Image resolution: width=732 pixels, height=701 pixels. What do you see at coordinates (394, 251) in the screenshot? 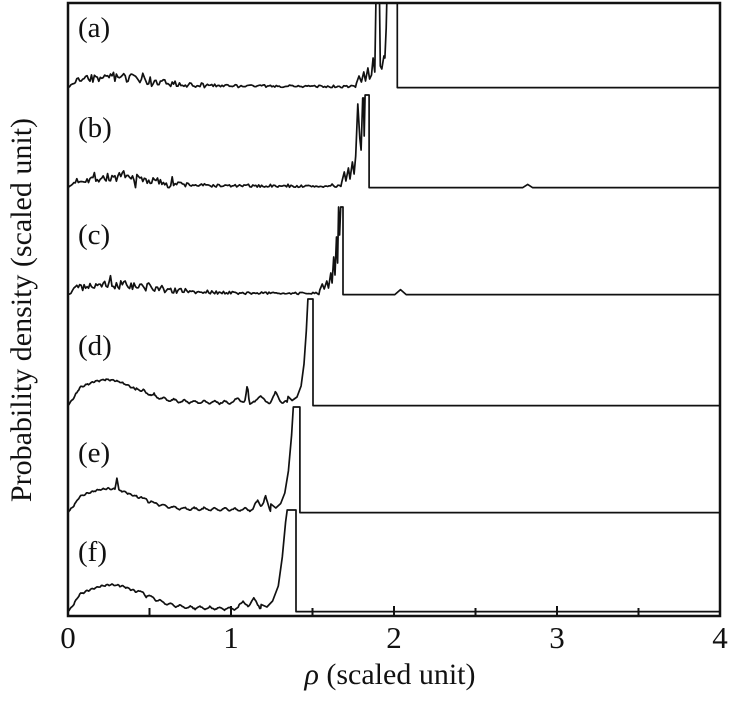
I see `density-curve-c` at bounding box center [394, 251].